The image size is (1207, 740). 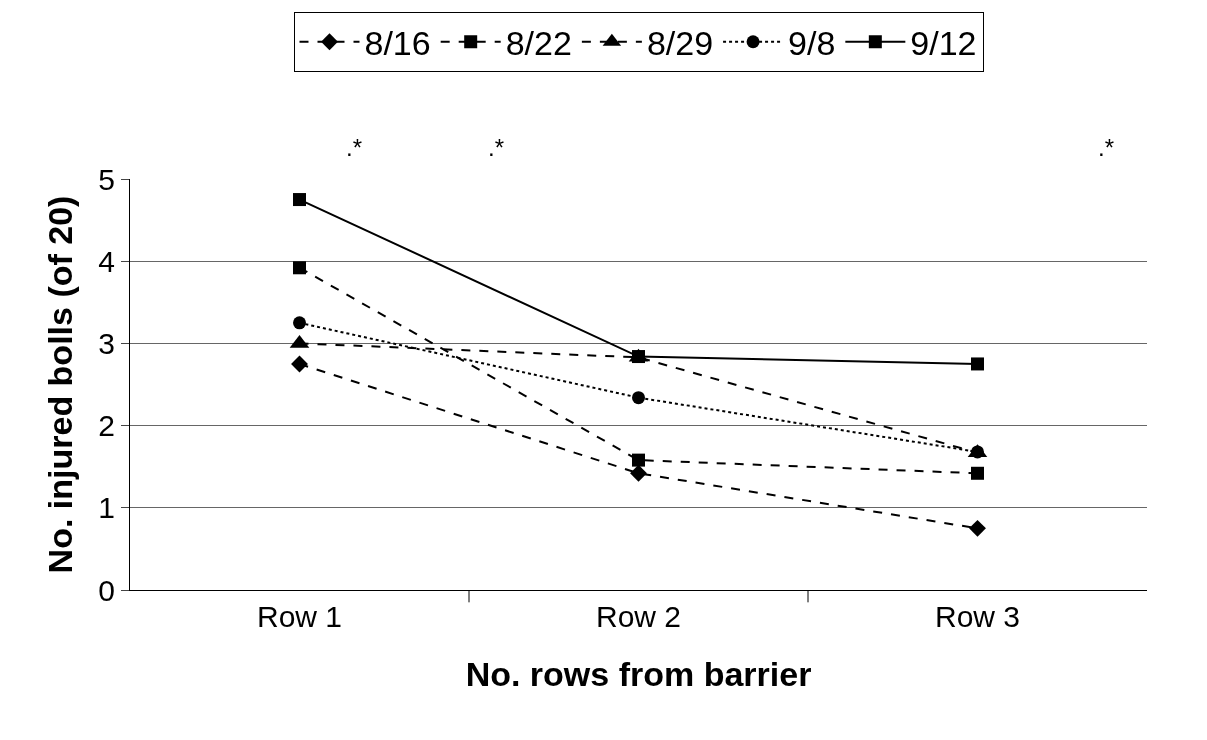 What do you see at coordinates (397, 43) in the screenshot?
I see `legend-label: 8/16` at bounding box center [397, 43].